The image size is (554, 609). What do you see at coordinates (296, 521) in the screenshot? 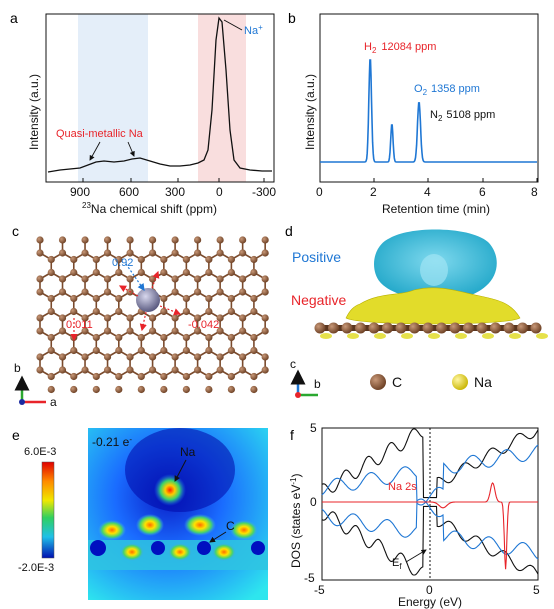
I see `panel-f-ylabel: DOS (states eV-1)` at bounding box center [296, 521].